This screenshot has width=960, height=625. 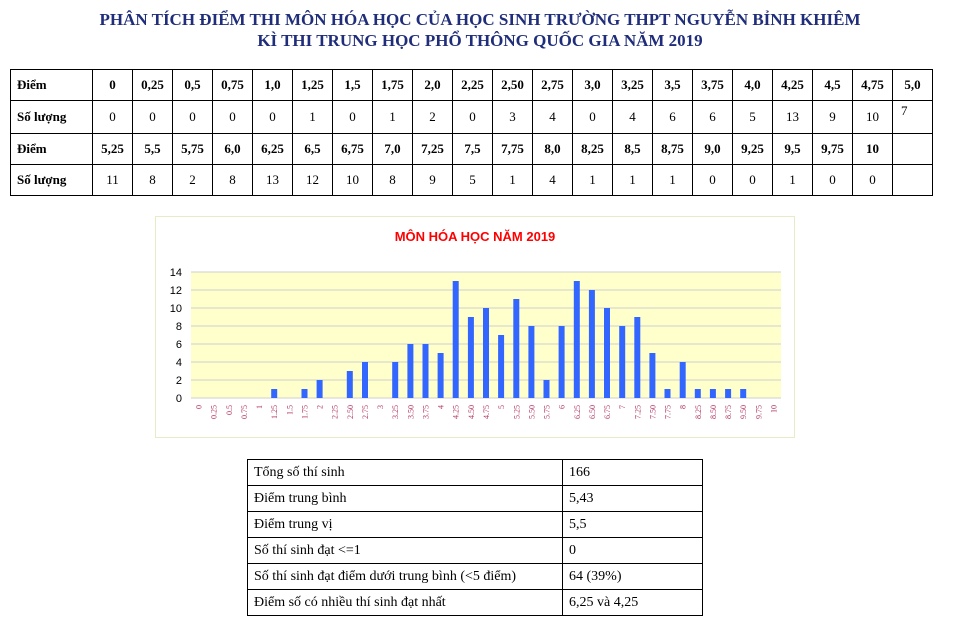 I want to click on x-tick-label: 5.75, so click(x=547, y=412).